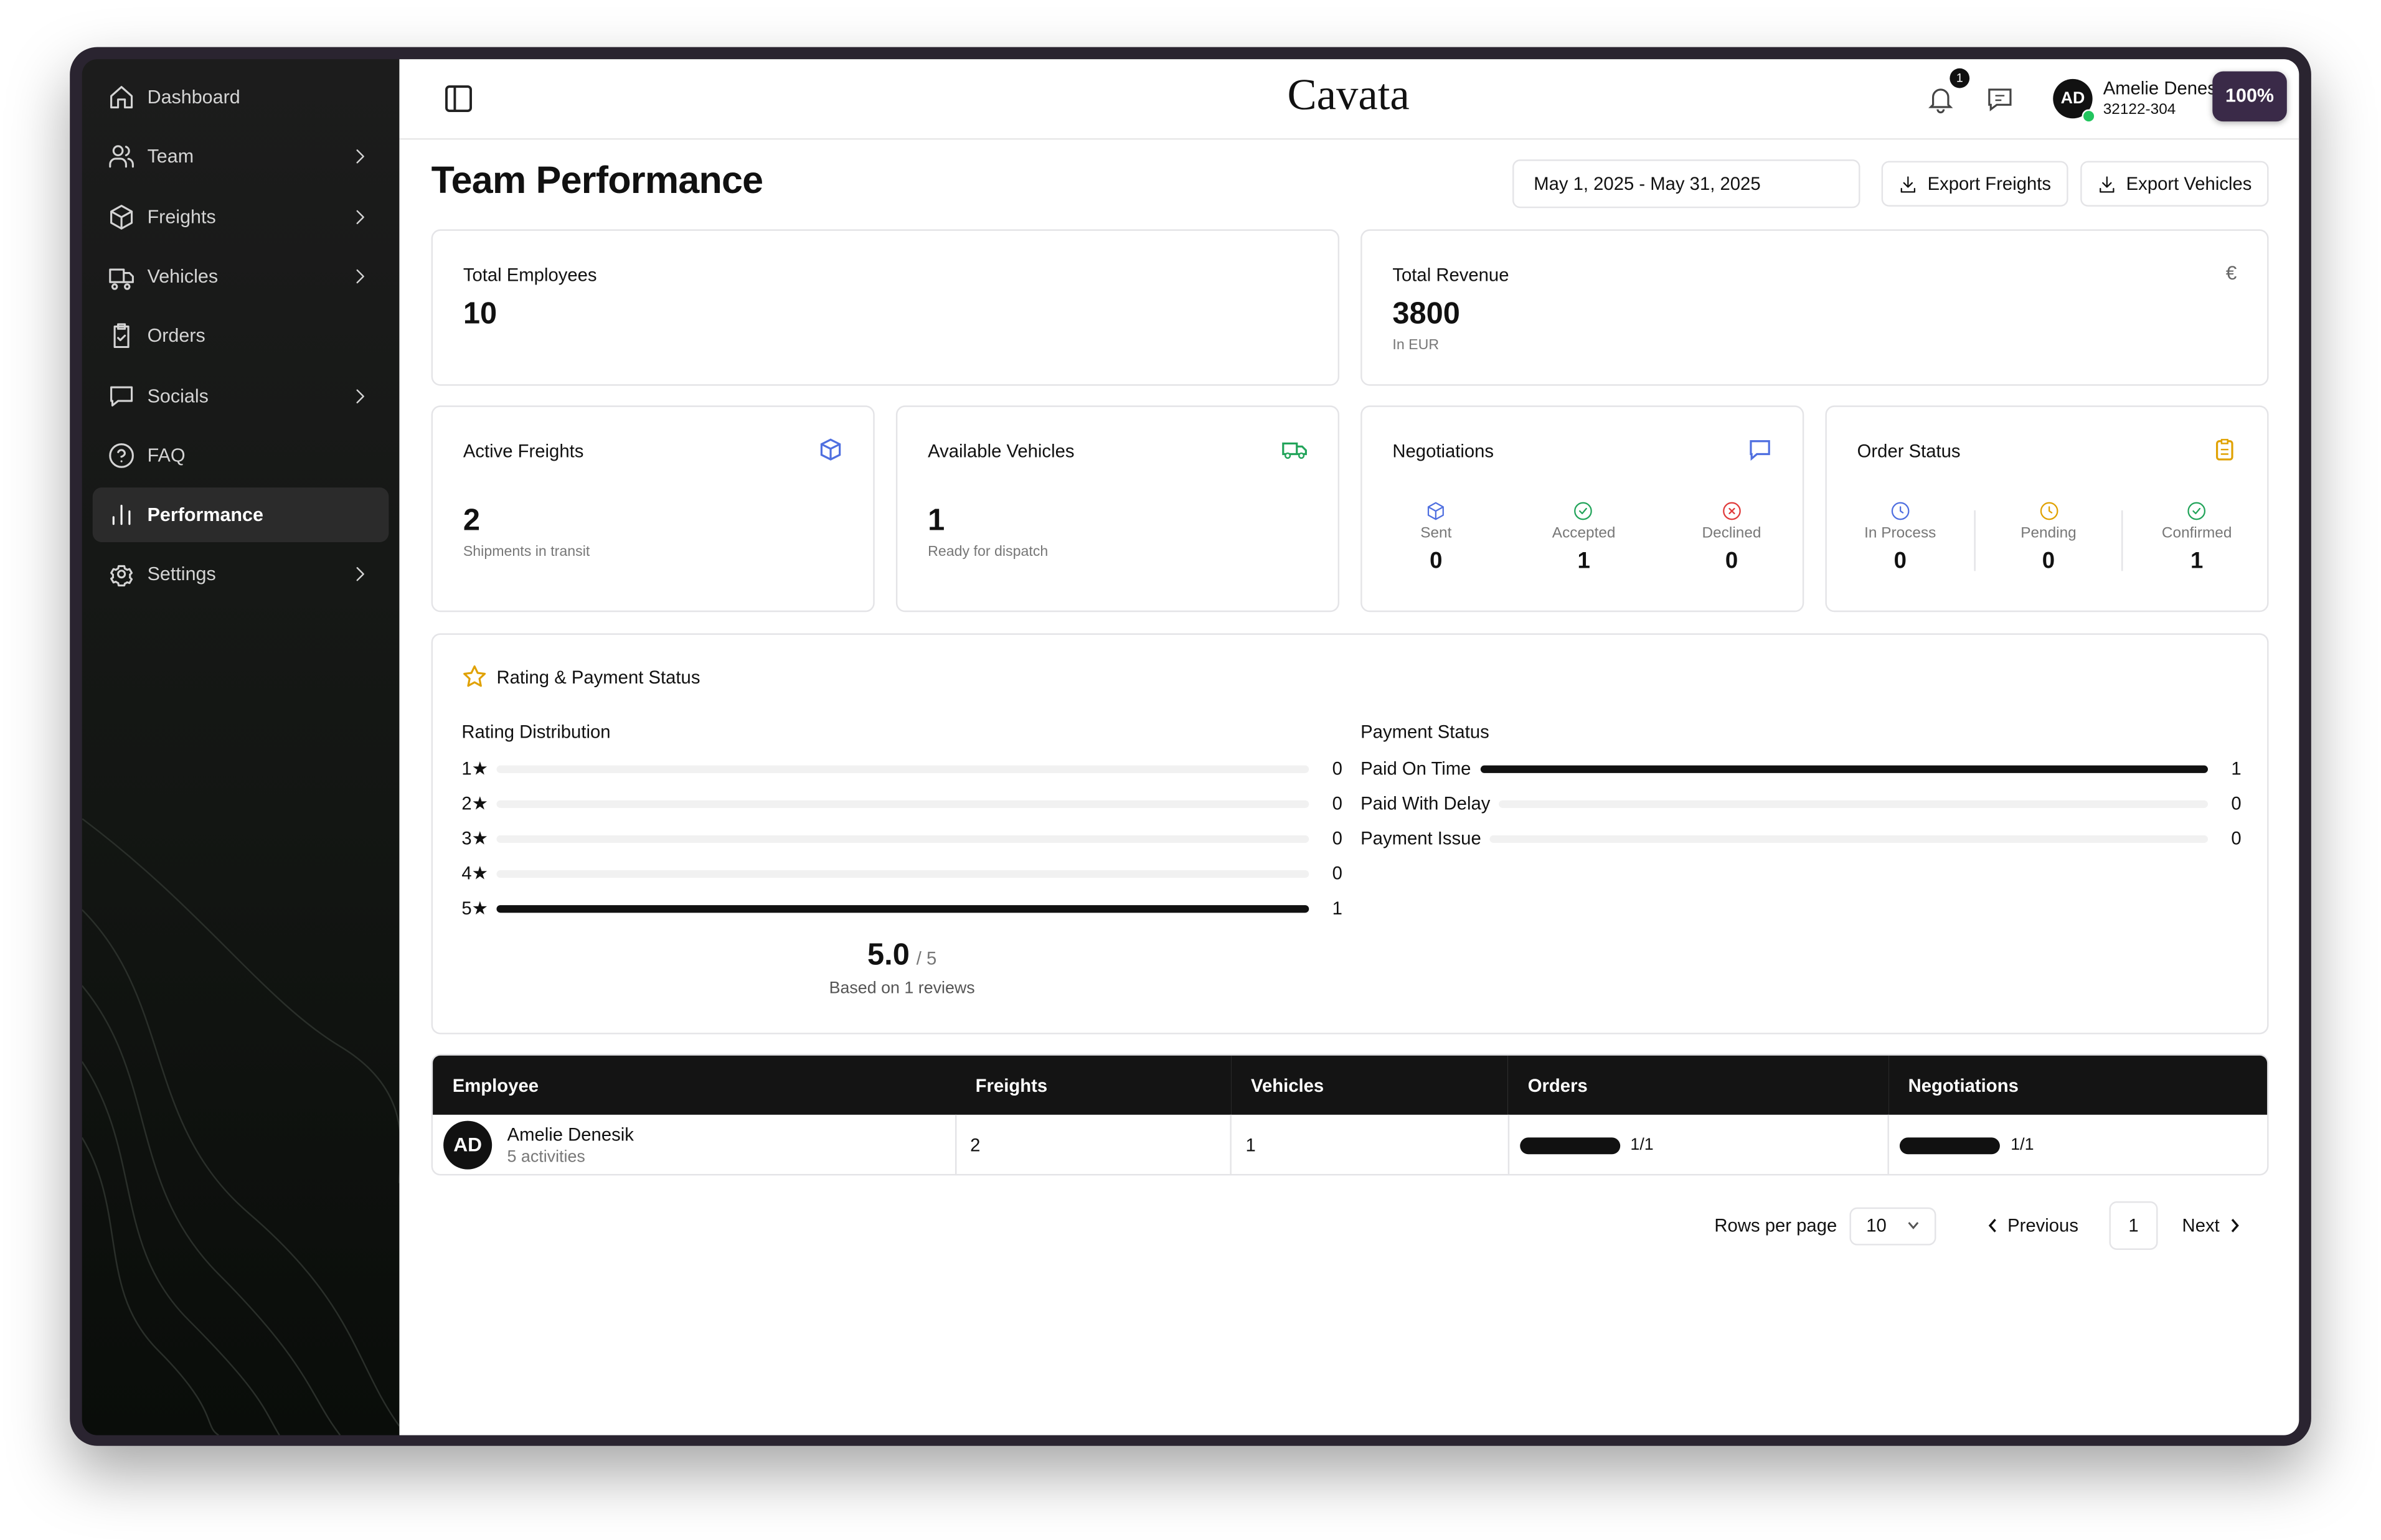 This screenshot has height=1540, width=2381. What do you see at coordinates (241, 276) in the screenshot?
I see `nav-item: Vehicles` at bounding box center [241, 276].